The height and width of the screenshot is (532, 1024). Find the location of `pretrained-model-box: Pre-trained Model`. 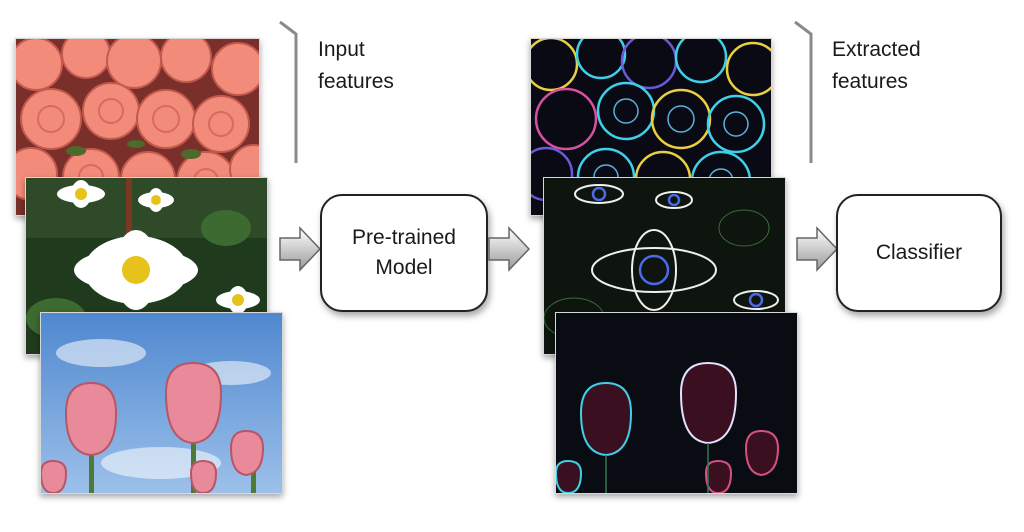

pretrained-model-box: Pre-trained Model is located at coordinates (404, 253).